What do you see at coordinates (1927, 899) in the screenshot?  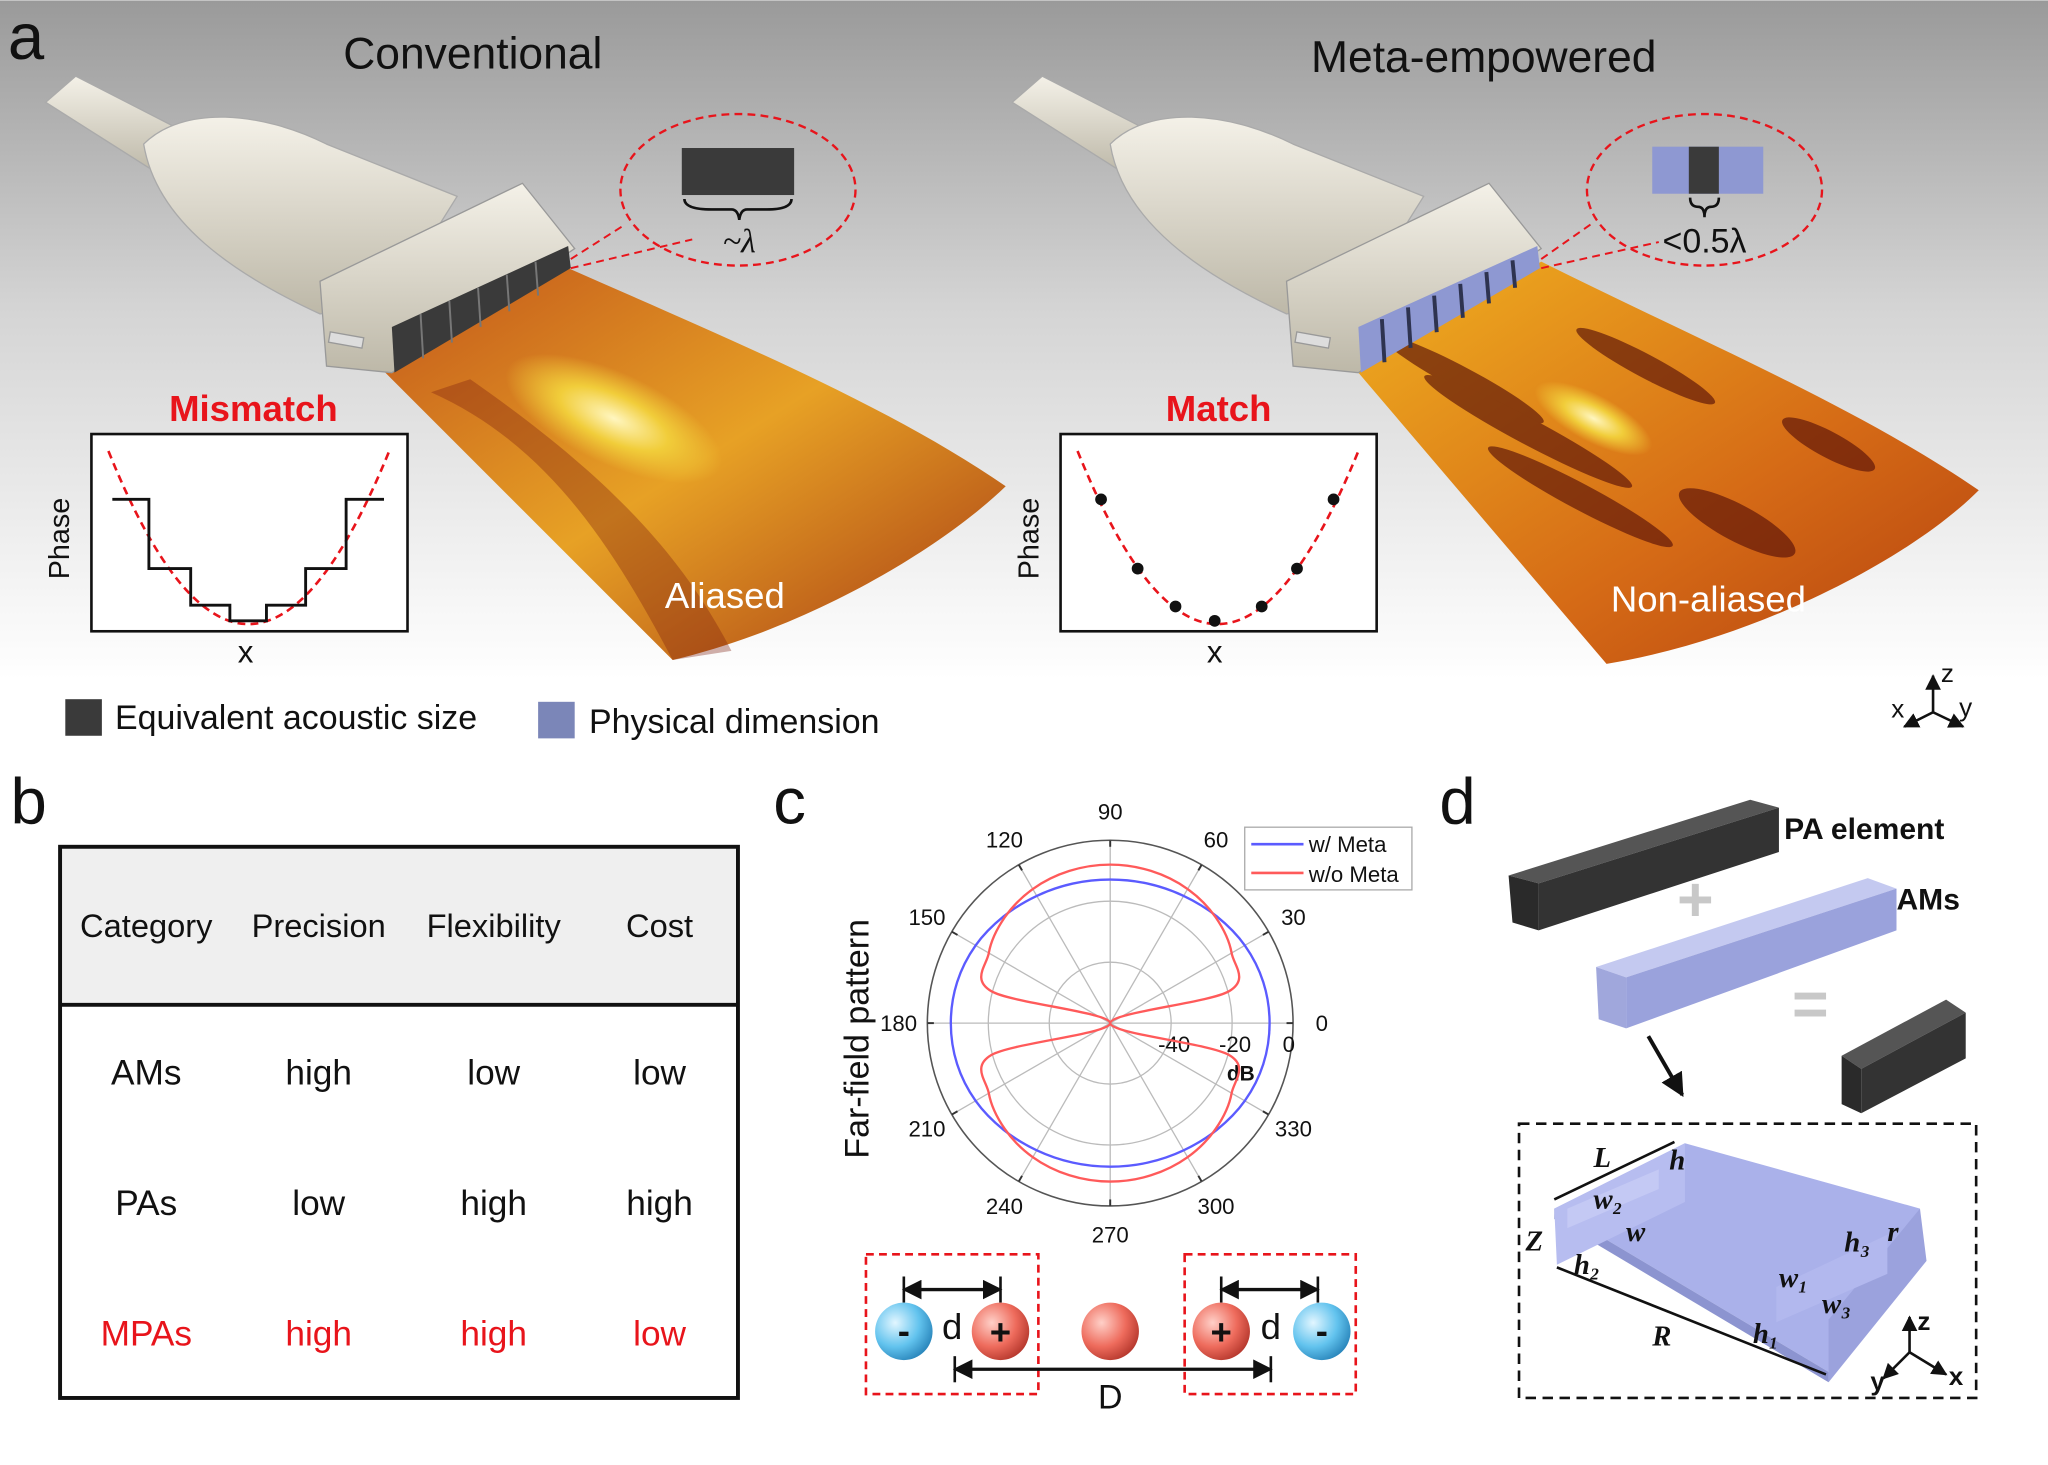 I see `ams-label: AMs` at bounding box center [1927, 899].